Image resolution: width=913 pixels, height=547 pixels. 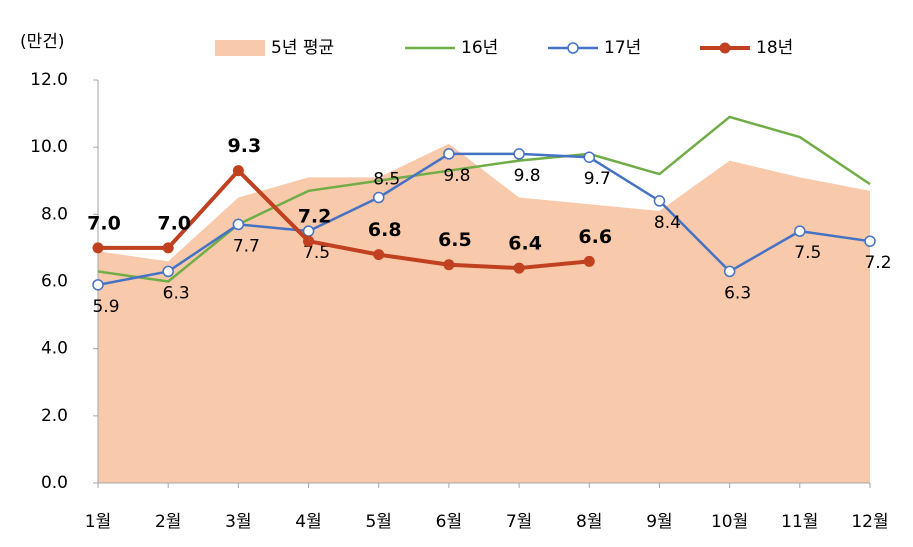 I want to click on data-label: 6.6, so click(x=595, y=237).